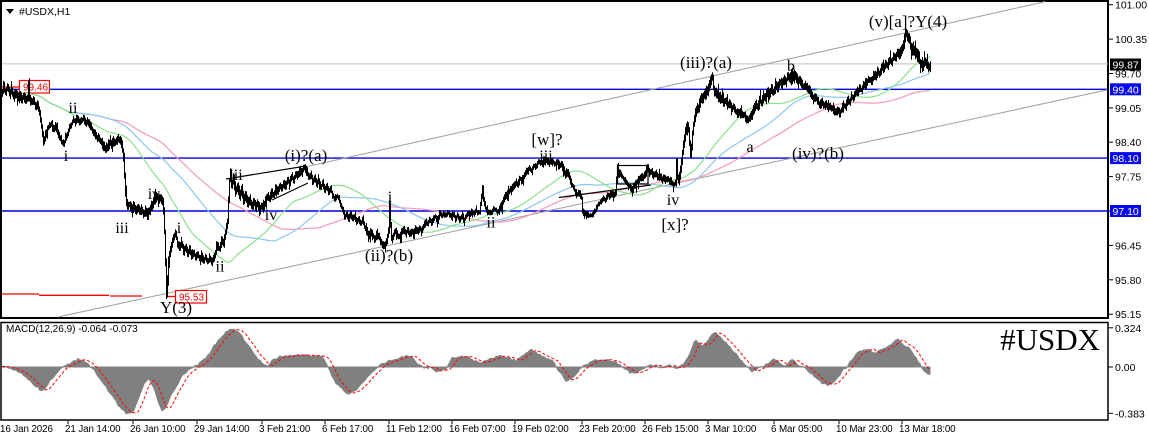  I want to click on svg-text: 100.35, so click(1131, 40).